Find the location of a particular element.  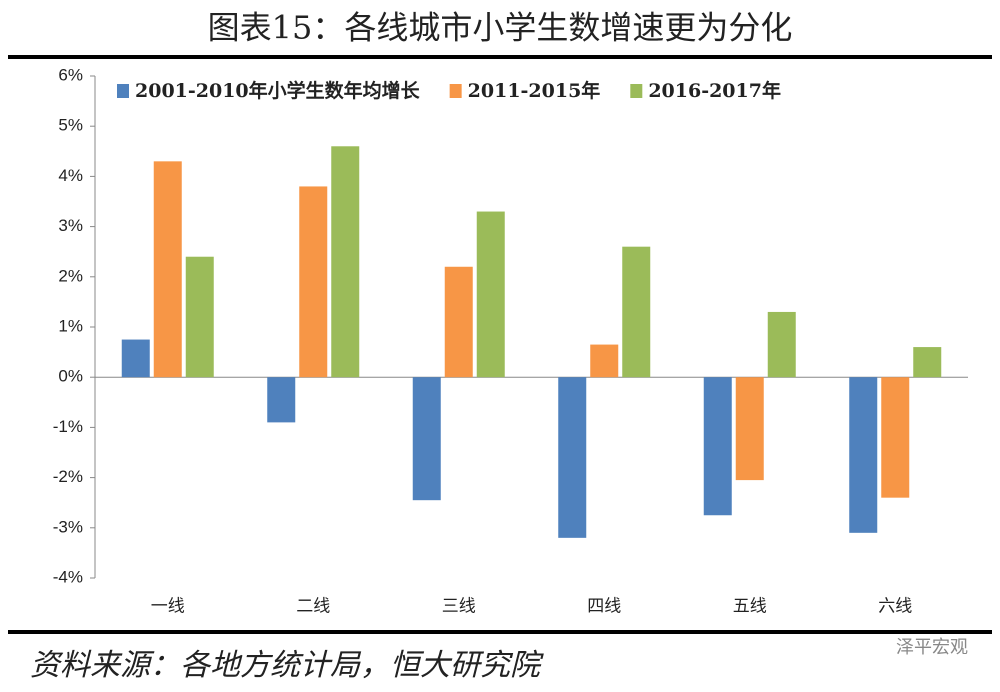

y-tick-label: -3% is located at coordinates (68, 526).